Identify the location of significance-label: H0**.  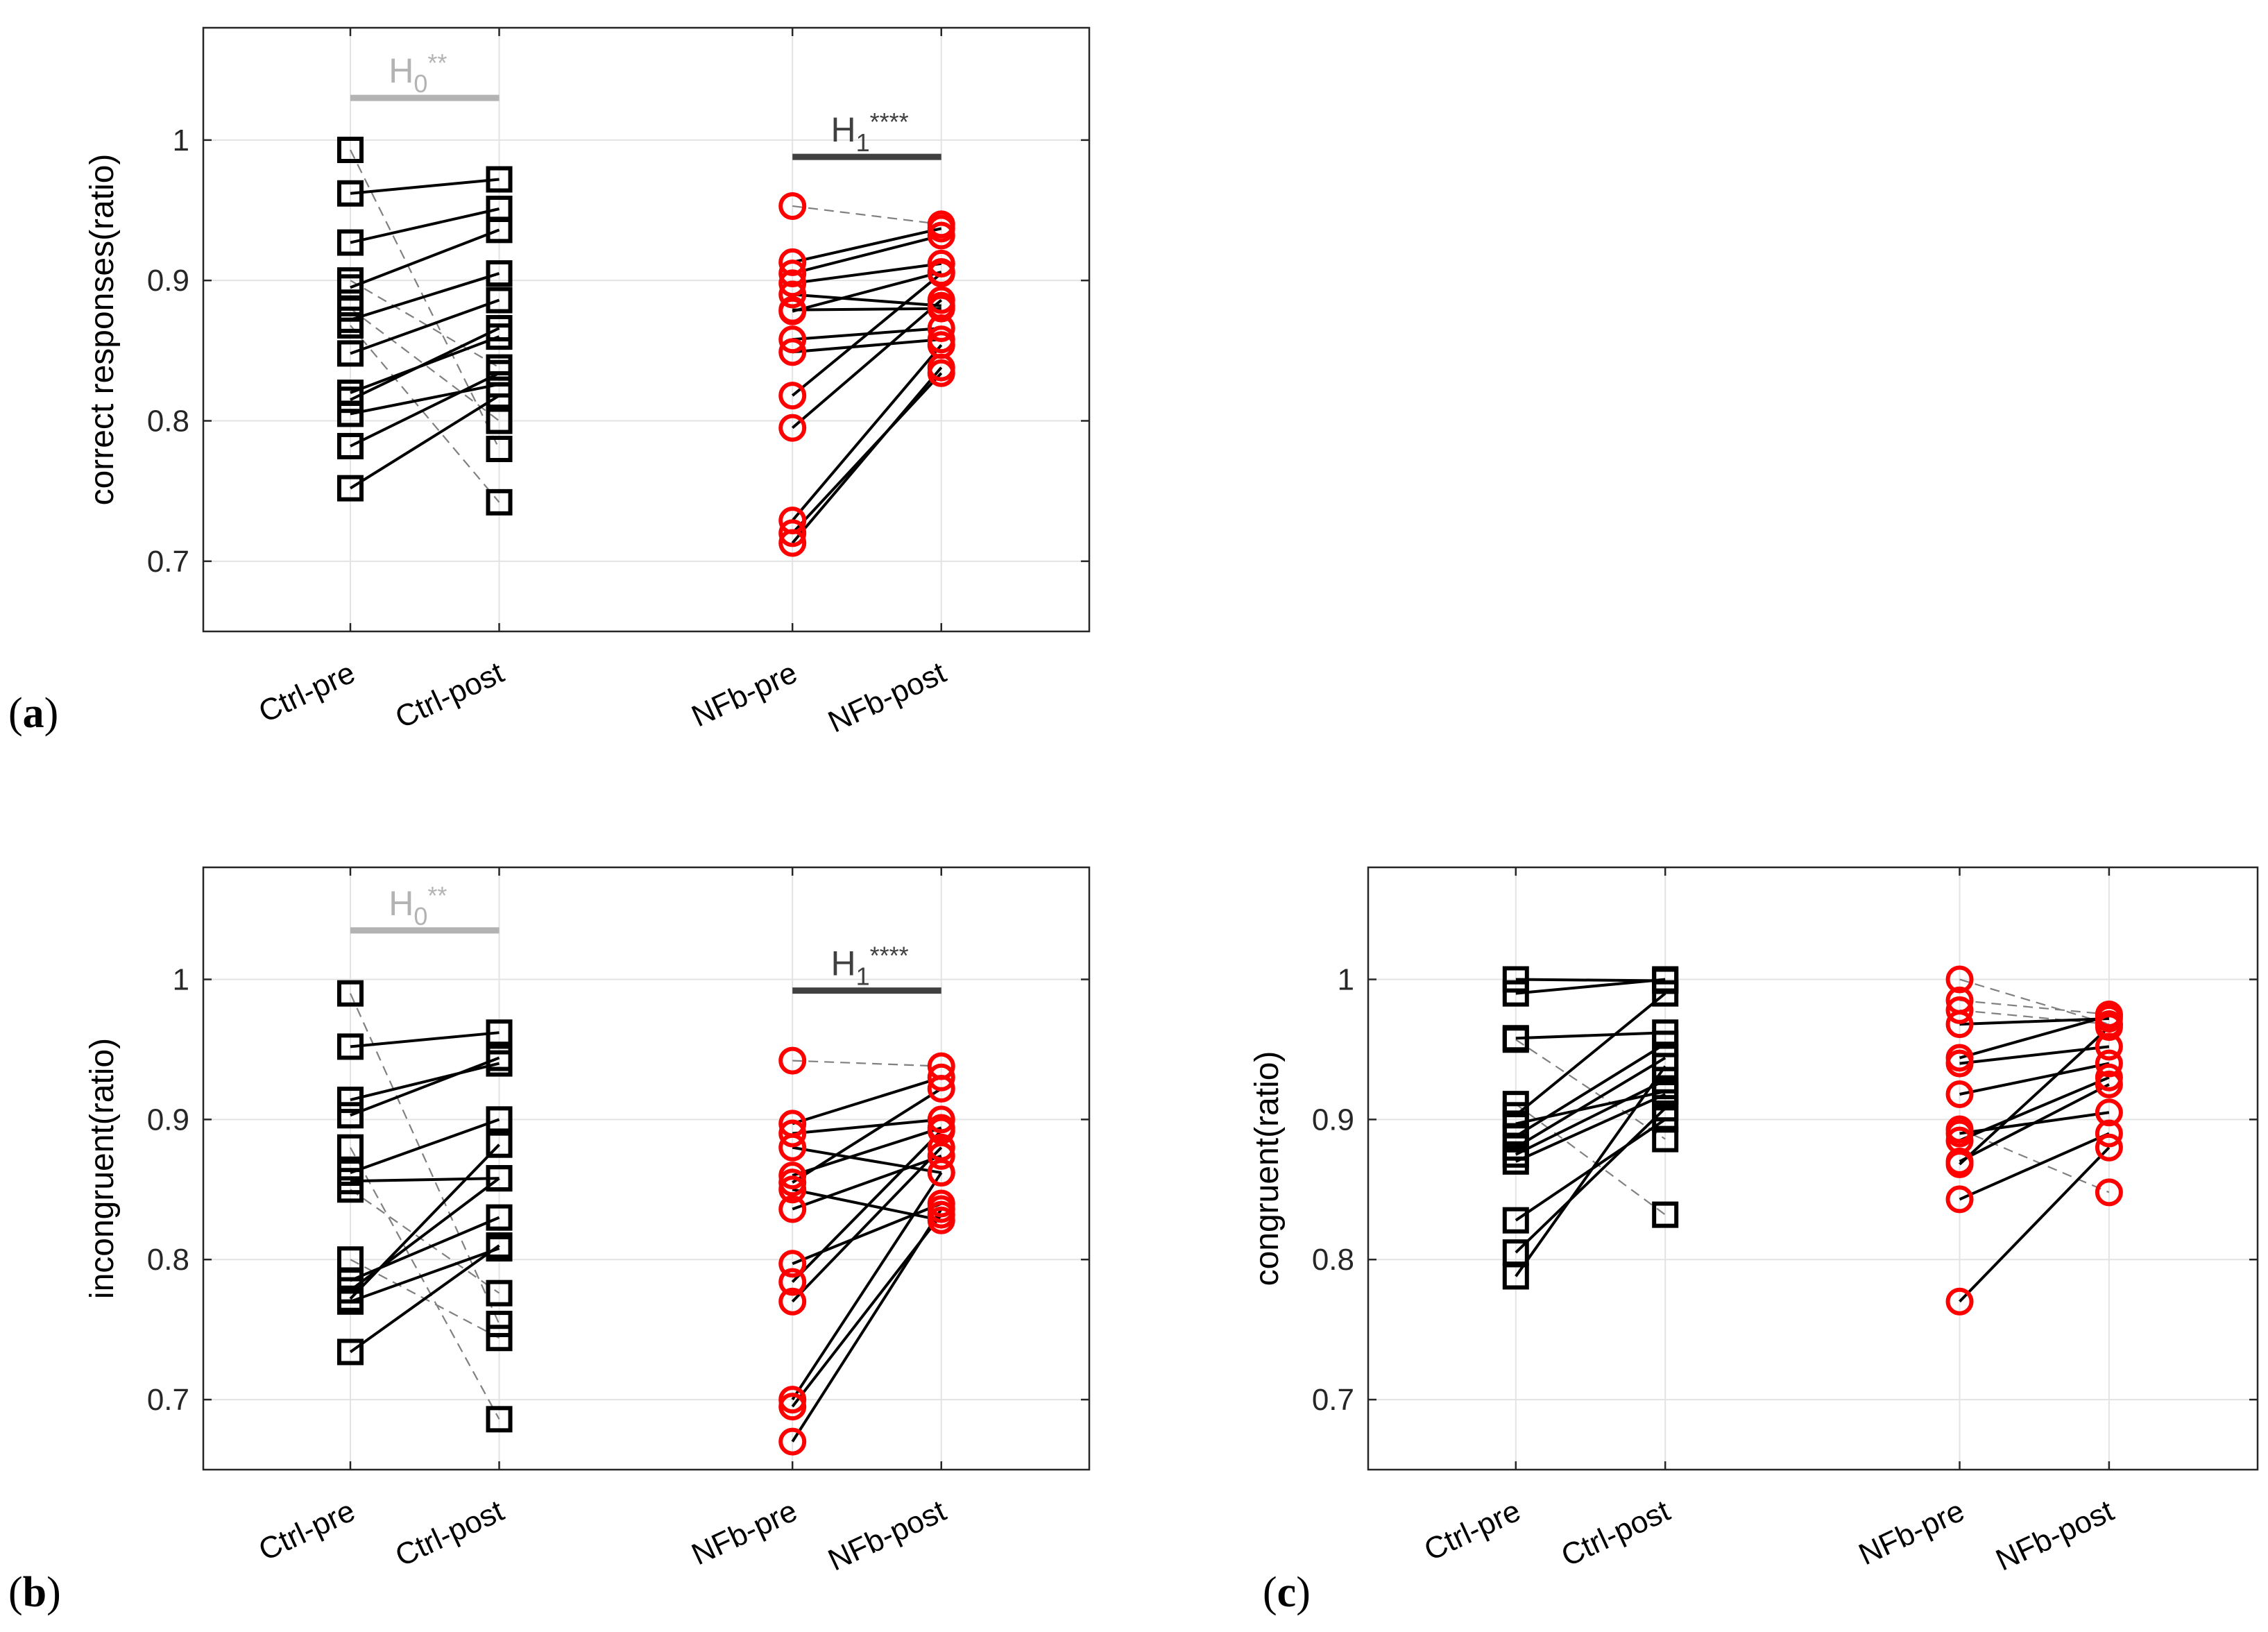
(418, 905).